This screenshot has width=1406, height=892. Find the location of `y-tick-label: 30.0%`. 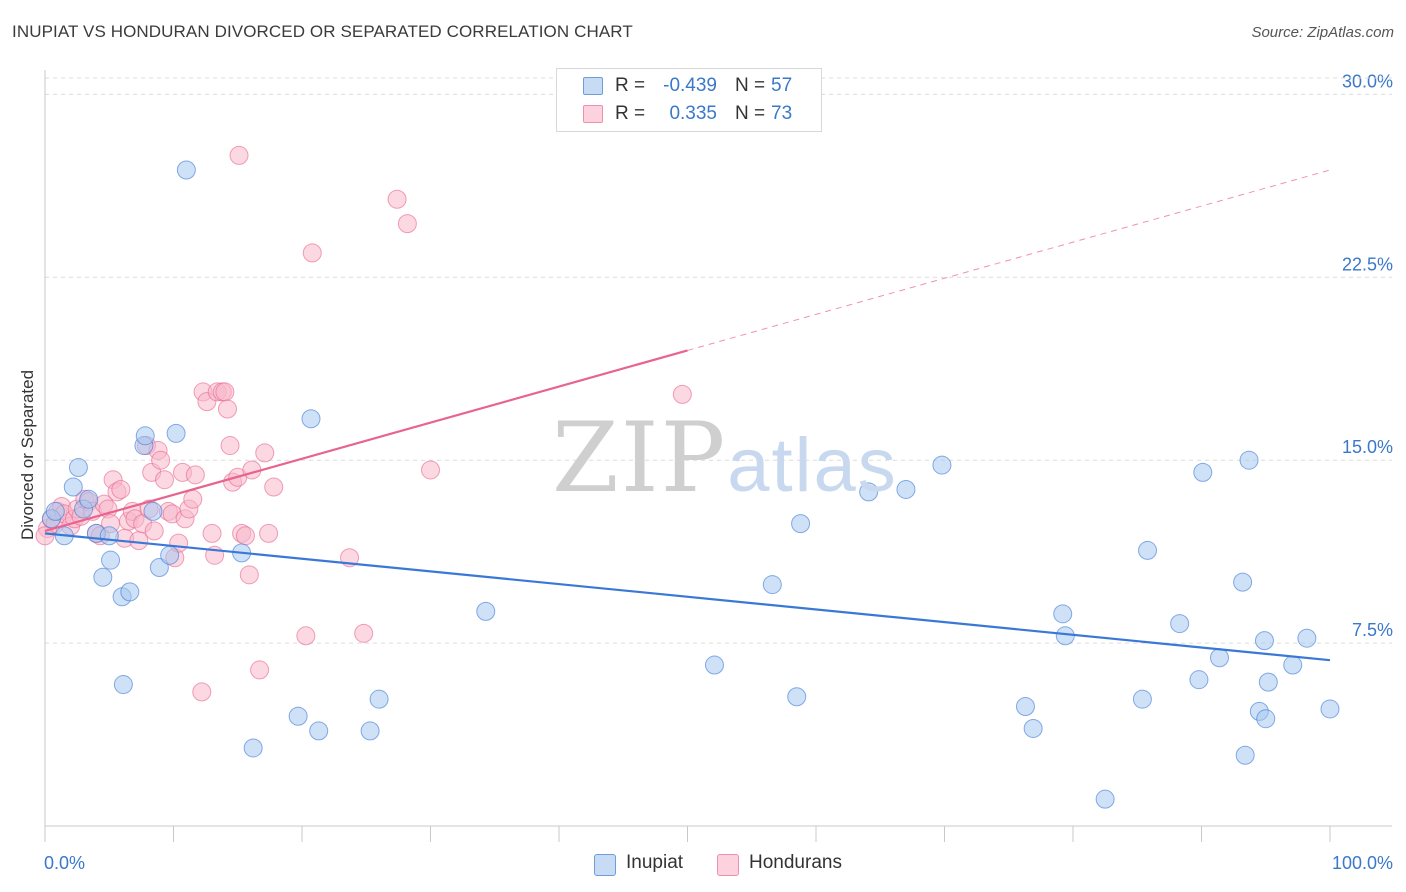

y-tick-label: 30.0% is located at coordinates (1367, 81).